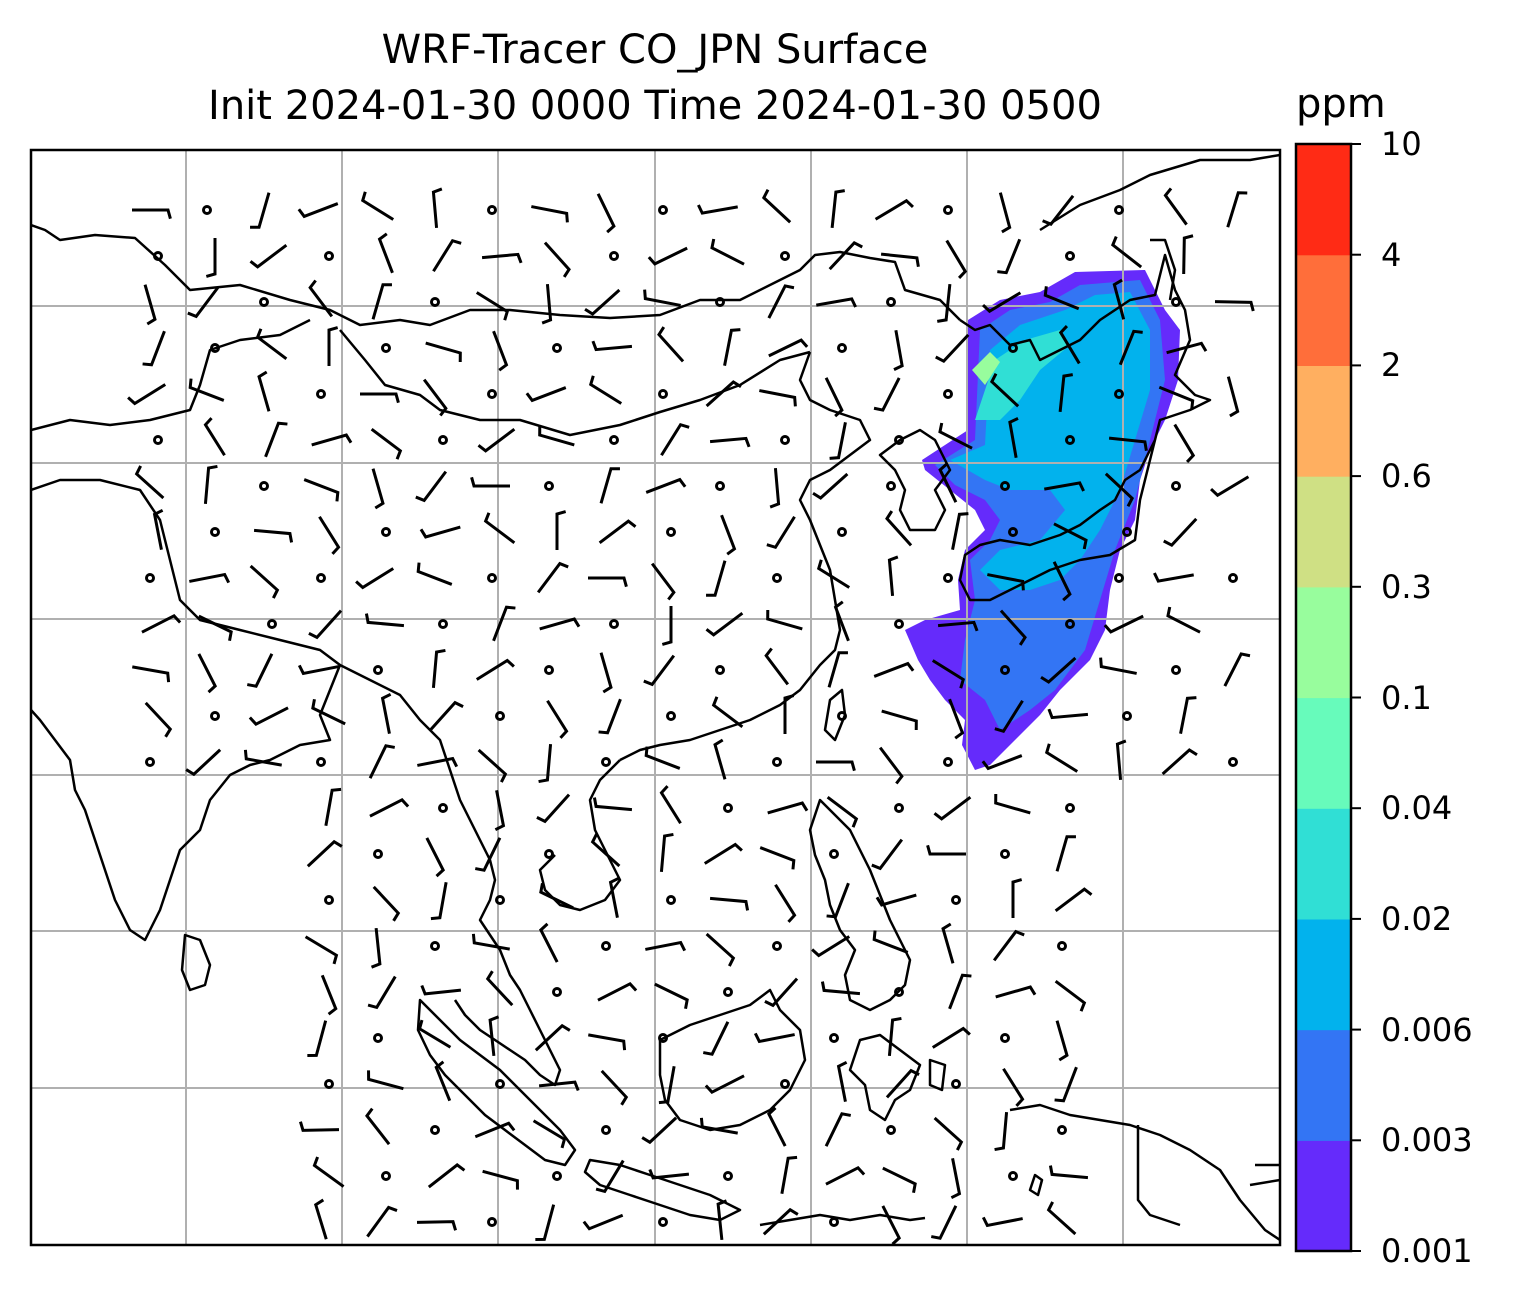  What do you see at coordinates (1163, 269) in the screenshot?
I see `coast-sakhalin` at bounding box center [1163, 269].